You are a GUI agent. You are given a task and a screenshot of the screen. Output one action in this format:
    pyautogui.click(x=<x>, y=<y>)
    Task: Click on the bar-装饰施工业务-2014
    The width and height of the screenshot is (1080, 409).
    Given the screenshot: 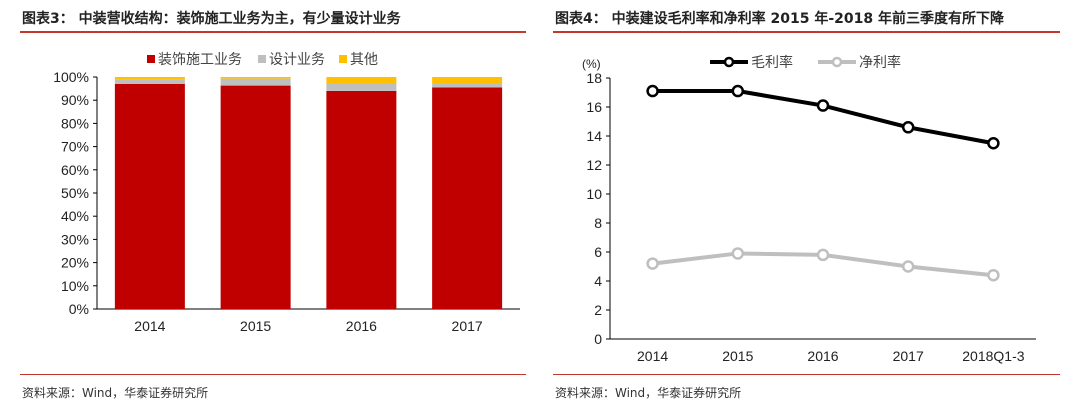 What is the action you would take?
    pyautogui.click(x=149, y=196)
    